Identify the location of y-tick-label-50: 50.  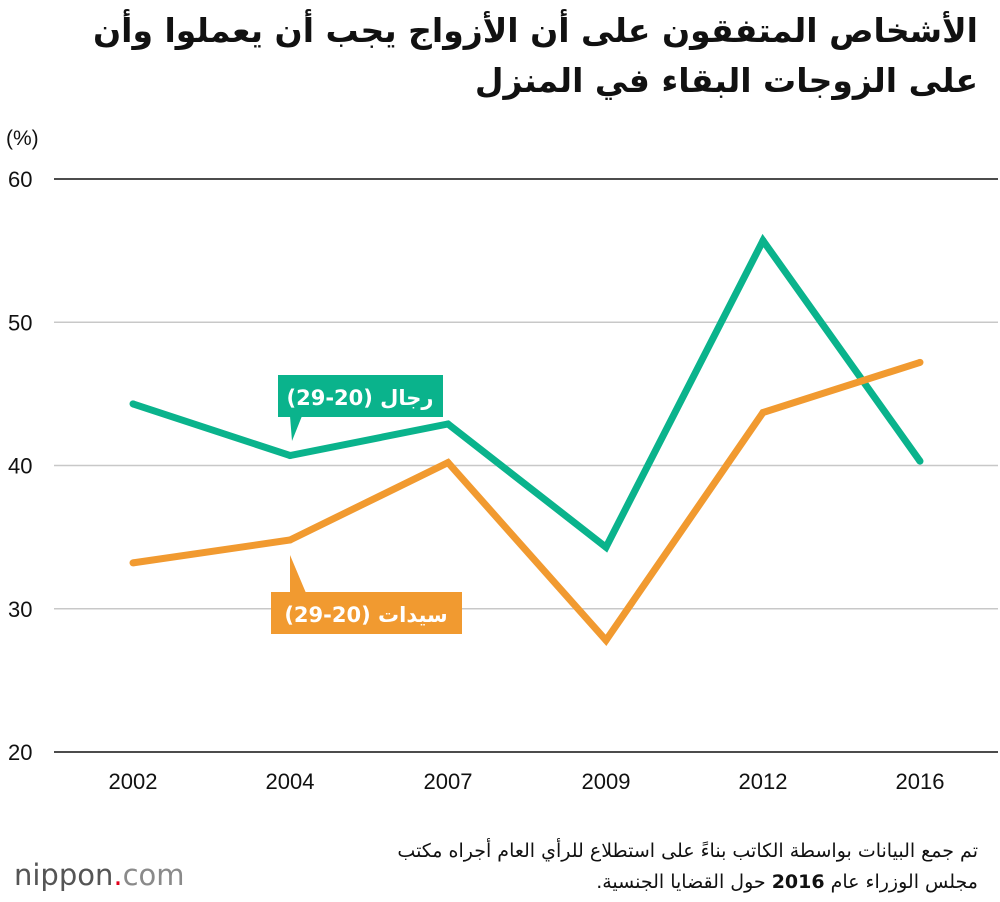
(20, 322).